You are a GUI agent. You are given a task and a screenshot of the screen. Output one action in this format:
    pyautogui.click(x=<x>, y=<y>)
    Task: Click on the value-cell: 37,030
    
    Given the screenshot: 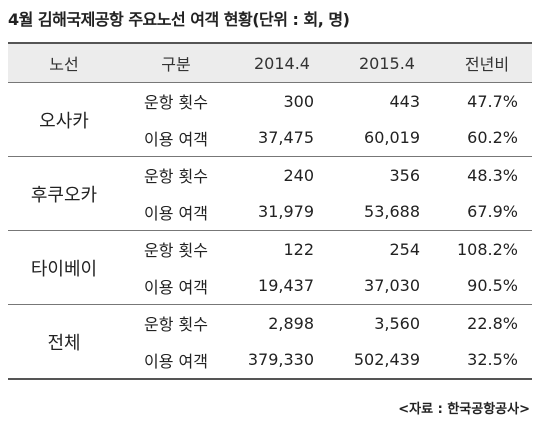 What is the action you would take?
    pyautogui.click(x=387, y=286)
    